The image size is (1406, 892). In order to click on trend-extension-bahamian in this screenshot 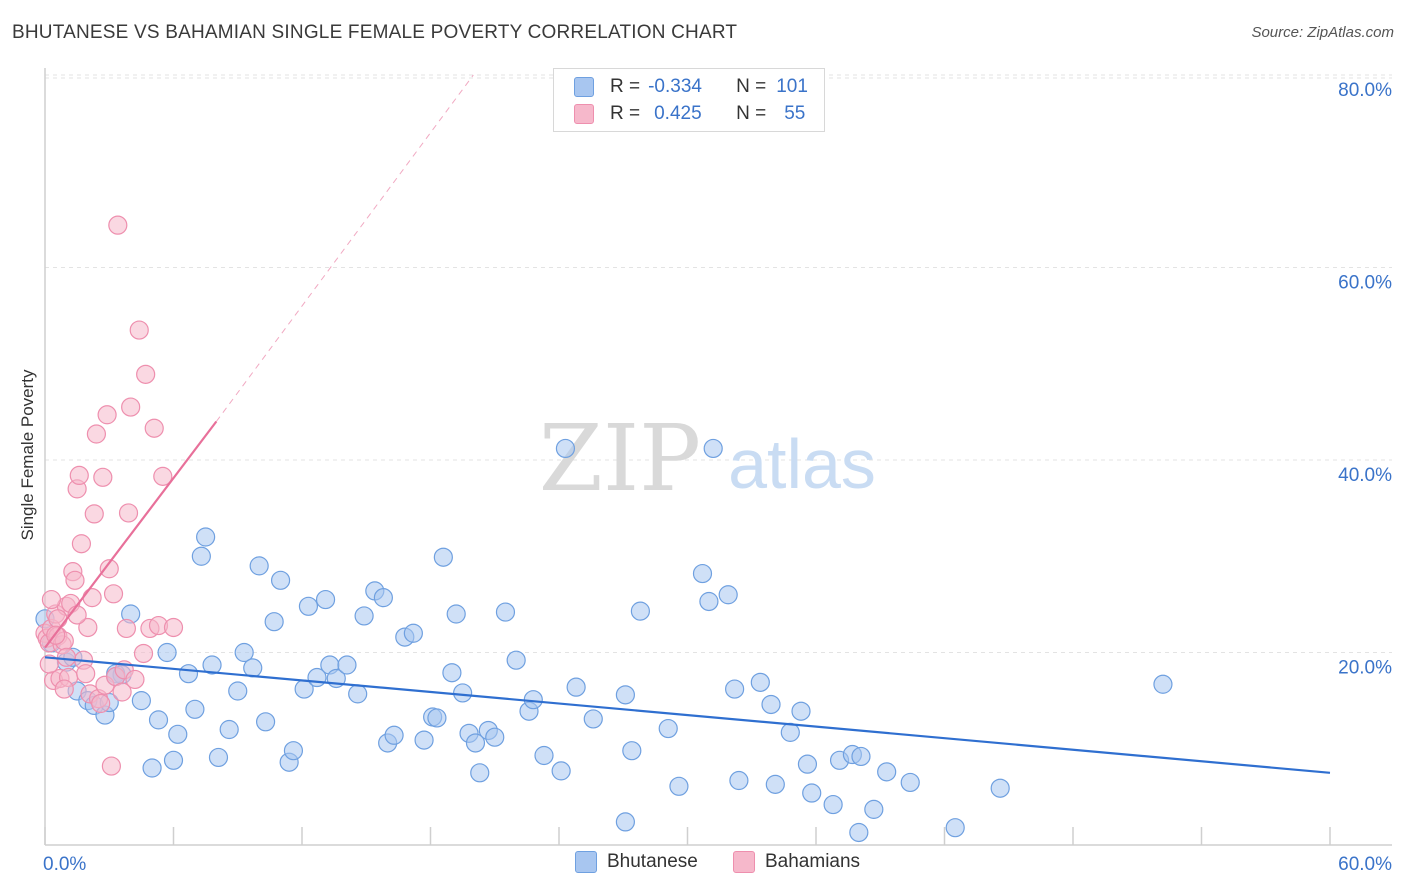, I will do `click(344, 248)`.